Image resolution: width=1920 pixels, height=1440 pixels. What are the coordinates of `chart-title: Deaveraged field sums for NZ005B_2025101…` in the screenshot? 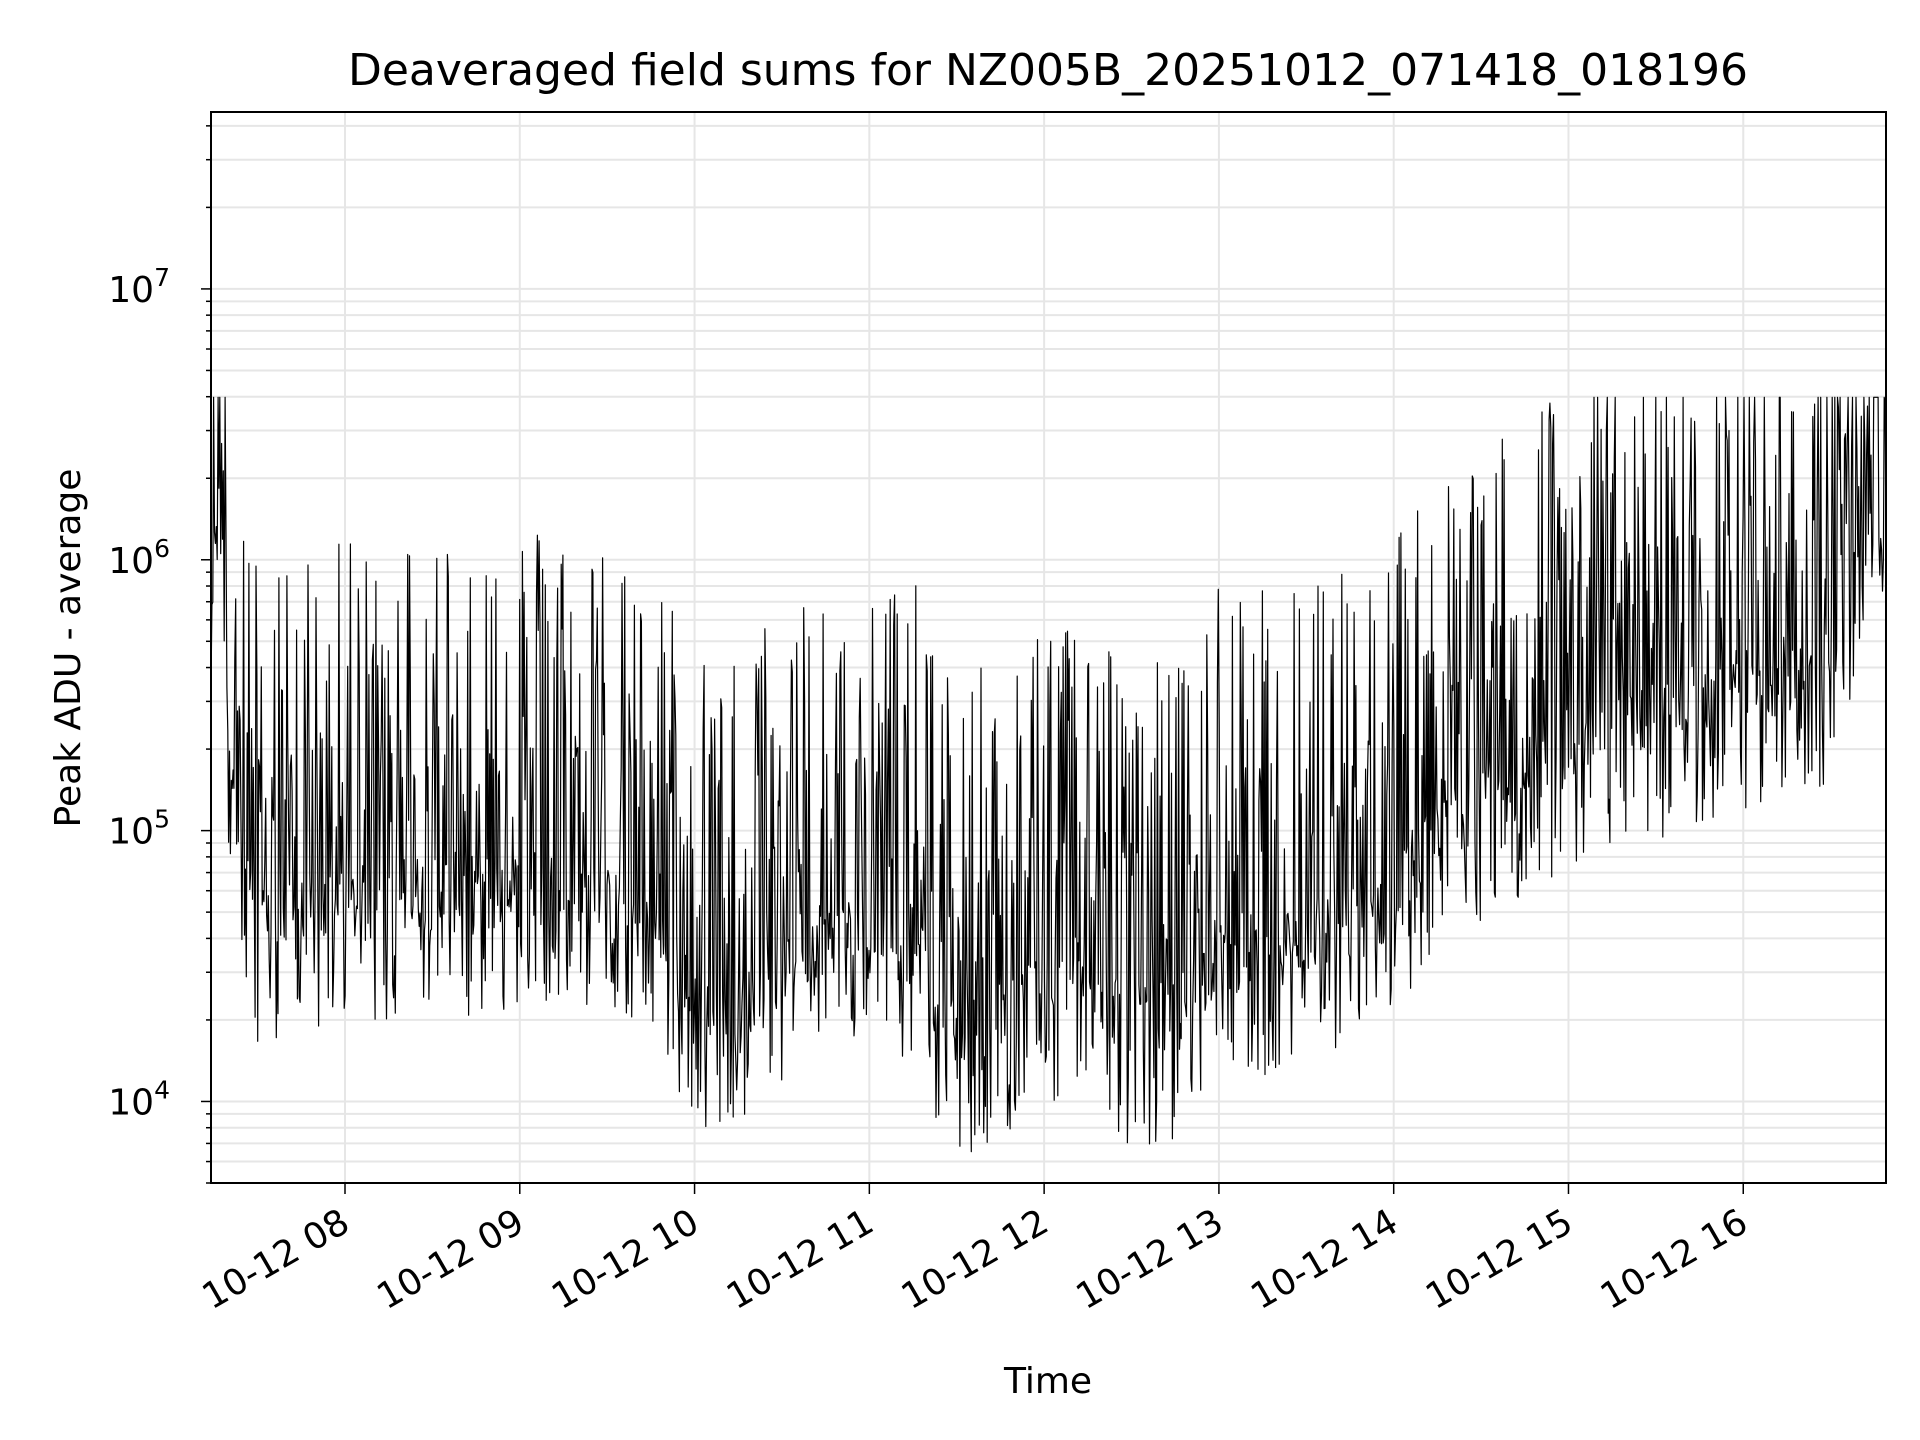 It's located at (1048, 70).